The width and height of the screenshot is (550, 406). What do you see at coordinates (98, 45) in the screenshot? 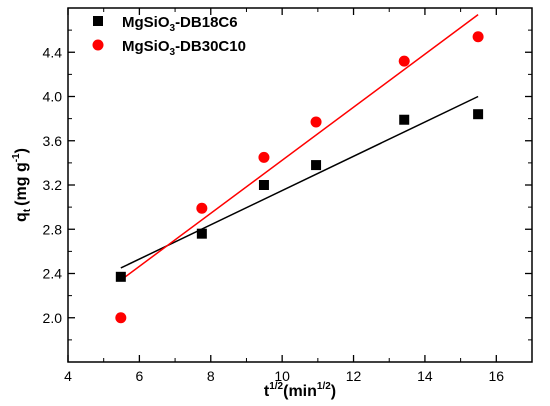
I see `legend-marker-circle` at bounding box center [98, 45].